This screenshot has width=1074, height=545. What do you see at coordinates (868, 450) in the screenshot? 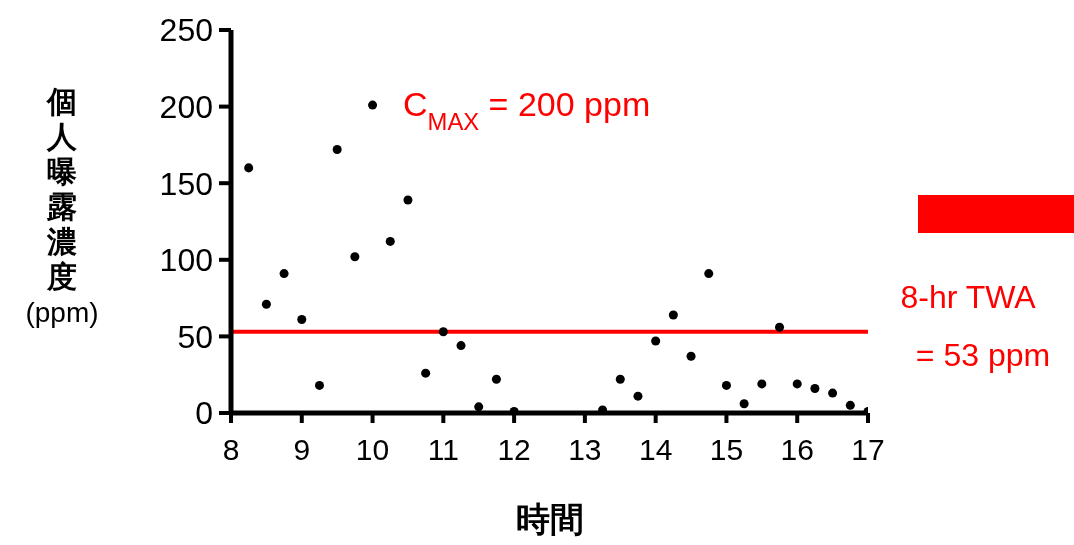
I see `x-tick-label: 17` at bounding box center [868, 450].